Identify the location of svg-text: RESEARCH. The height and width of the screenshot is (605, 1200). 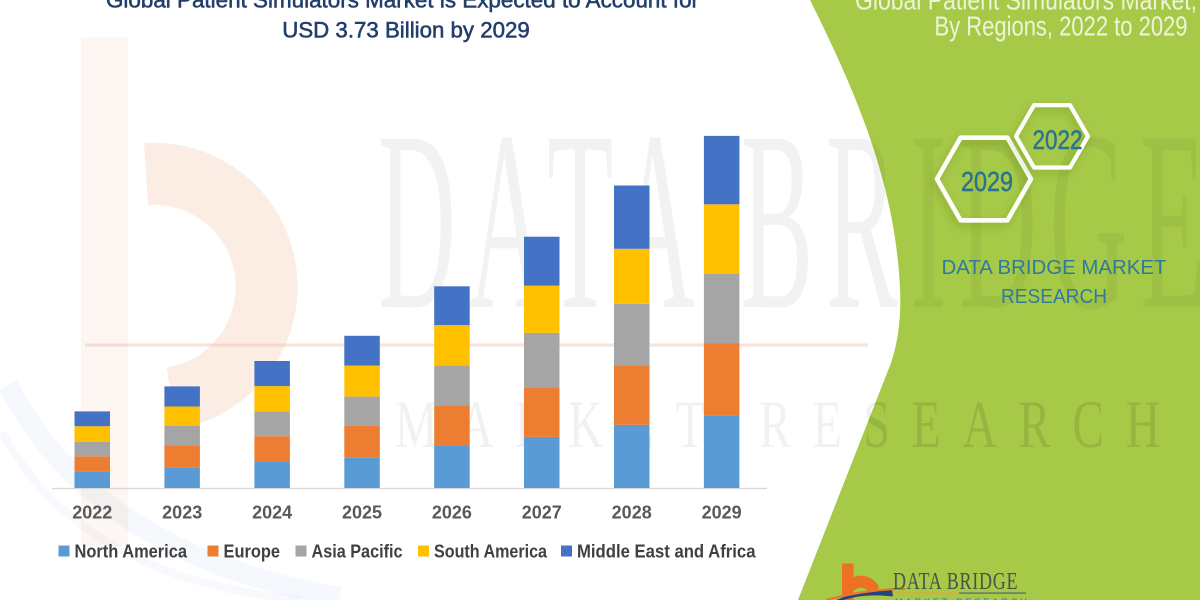
(1054, 296).